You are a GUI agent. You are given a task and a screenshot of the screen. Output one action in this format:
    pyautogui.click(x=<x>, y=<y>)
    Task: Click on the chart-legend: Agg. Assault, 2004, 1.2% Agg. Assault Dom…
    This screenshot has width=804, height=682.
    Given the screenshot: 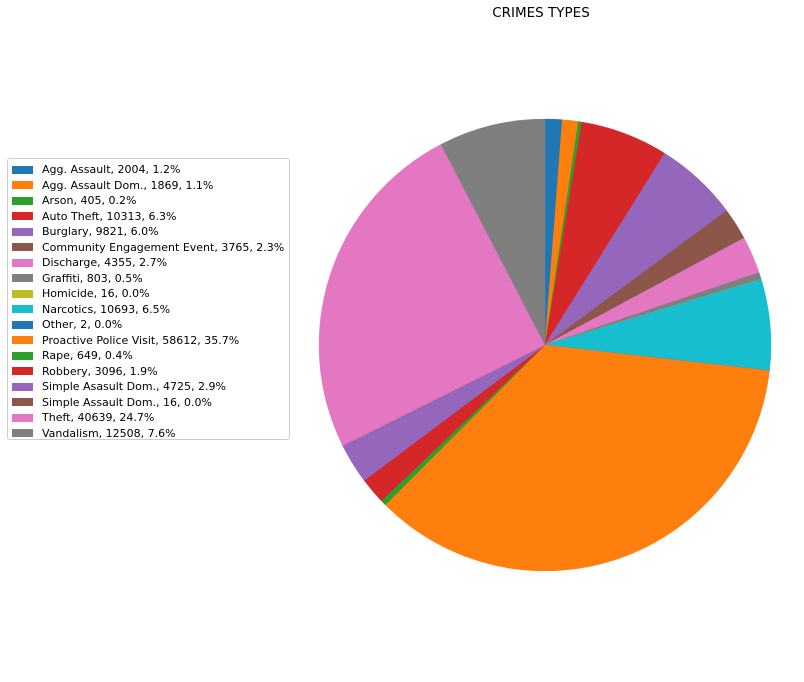 What is the action you would take?
    pyautogui.click(x=148, y=299)
    